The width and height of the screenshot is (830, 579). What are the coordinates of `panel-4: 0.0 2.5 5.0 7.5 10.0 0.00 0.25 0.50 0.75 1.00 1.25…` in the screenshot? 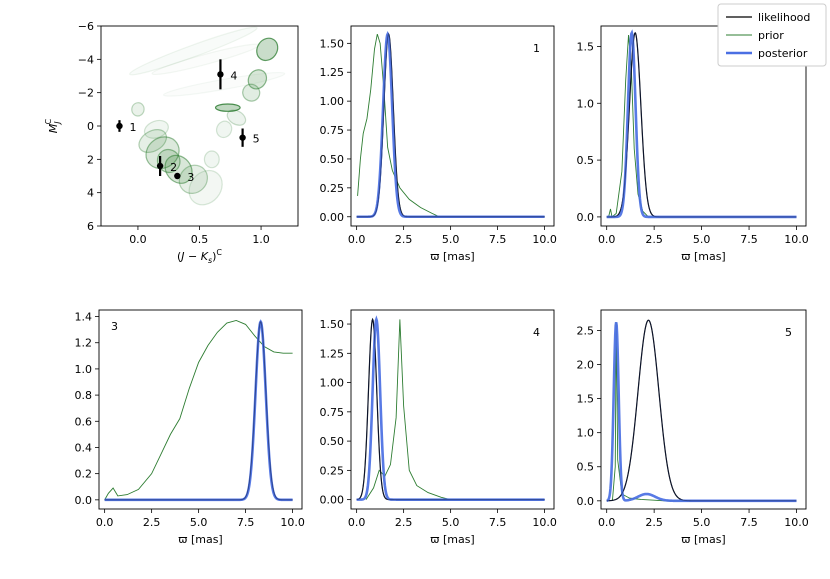 It's located at (438, 427).